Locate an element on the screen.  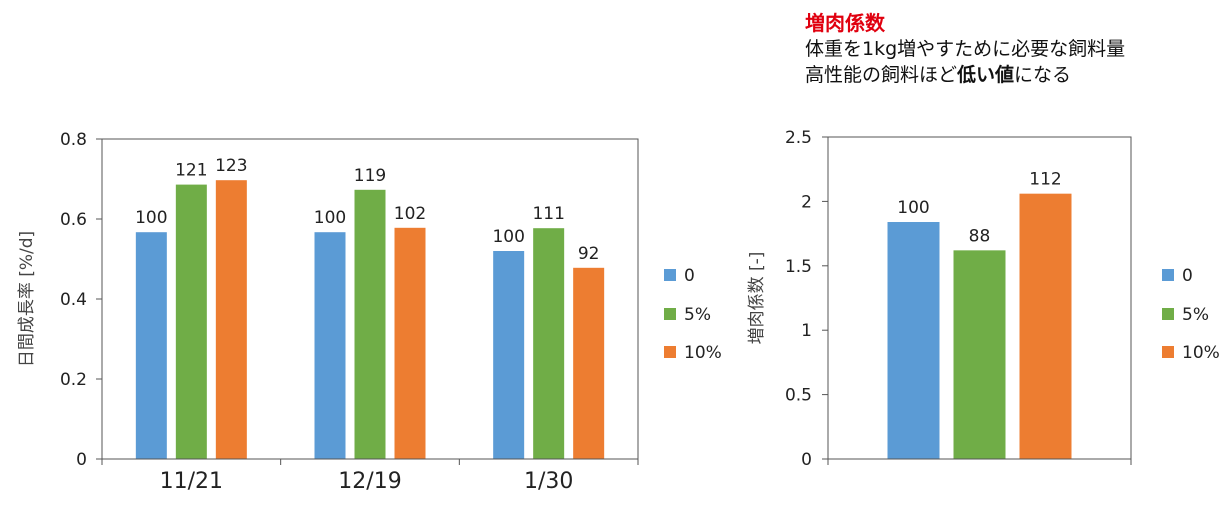
note-line-2-bold: 低い値 is located at coordinates (986, 75).